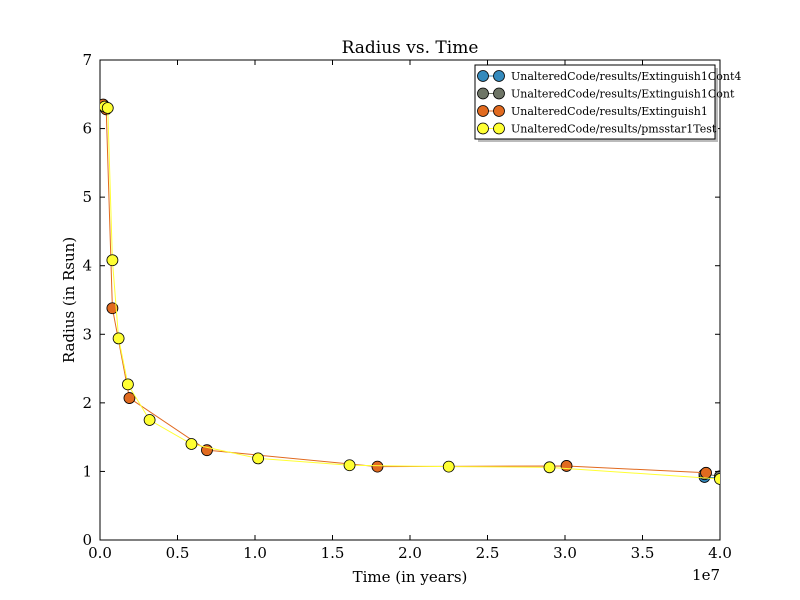 This screenshot has height=600, width=800. I want to click on y-tick-label: 1, so click(87, 471).